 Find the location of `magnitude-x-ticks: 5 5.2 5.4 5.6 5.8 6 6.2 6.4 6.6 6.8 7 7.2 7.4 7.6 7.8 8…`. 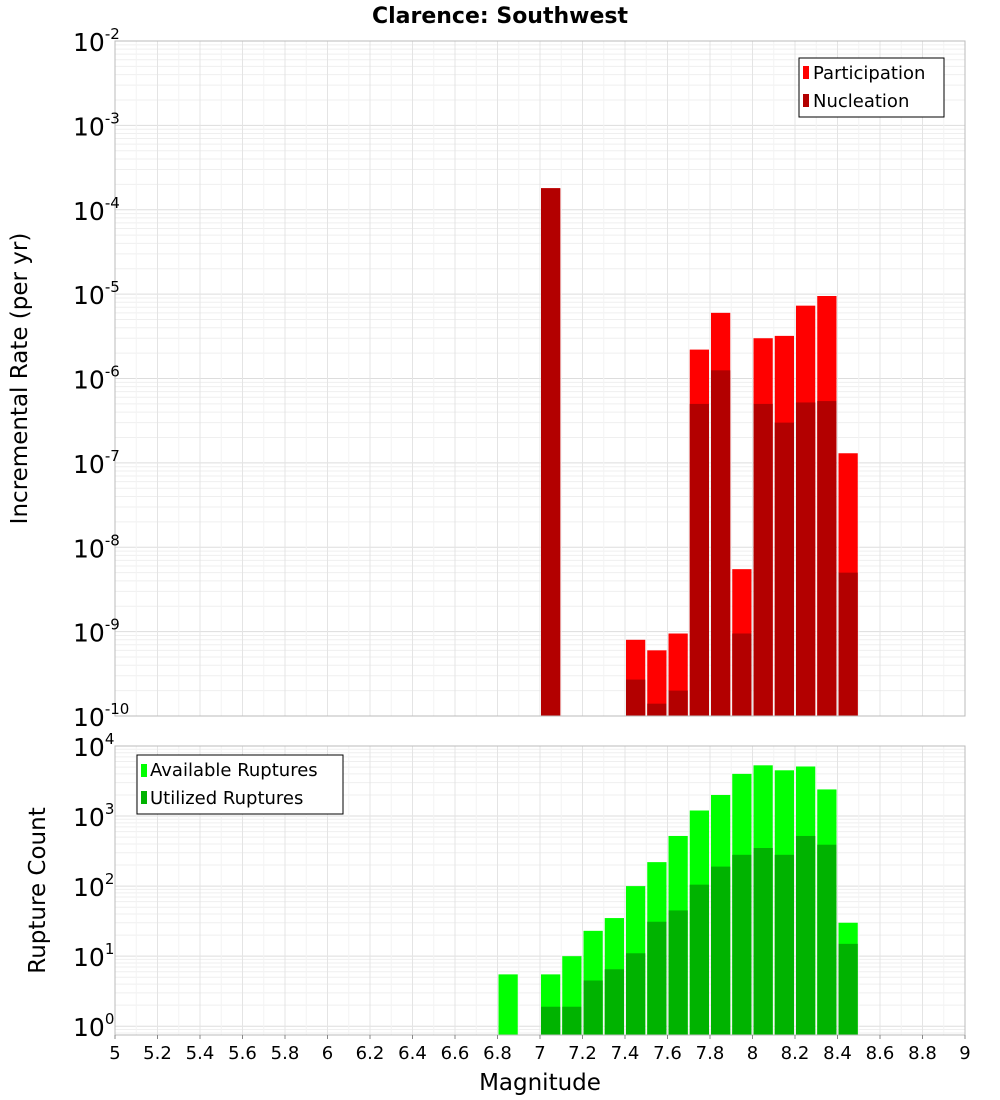

magnitude-x-ticks: 5 5.2 5.4 5.6 5.8 6 6.2 6.4 6.6 6.8 7 7.2 7.4 7.6 7.8 8… is located at coordinates (540, 1049).